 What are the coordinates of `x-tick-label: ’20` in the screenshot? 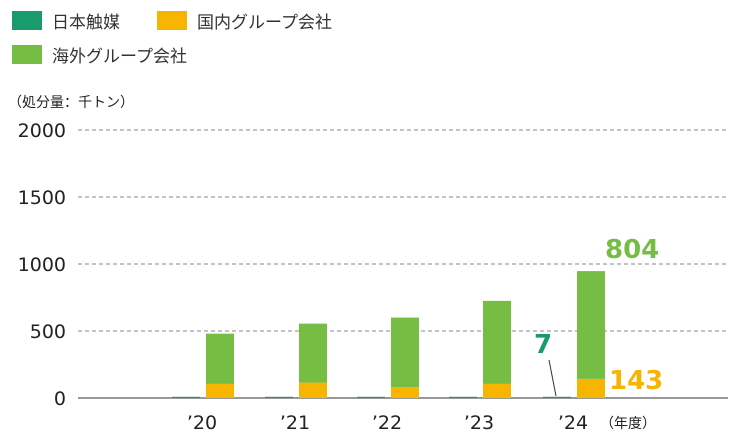 It's located at (202, 423).